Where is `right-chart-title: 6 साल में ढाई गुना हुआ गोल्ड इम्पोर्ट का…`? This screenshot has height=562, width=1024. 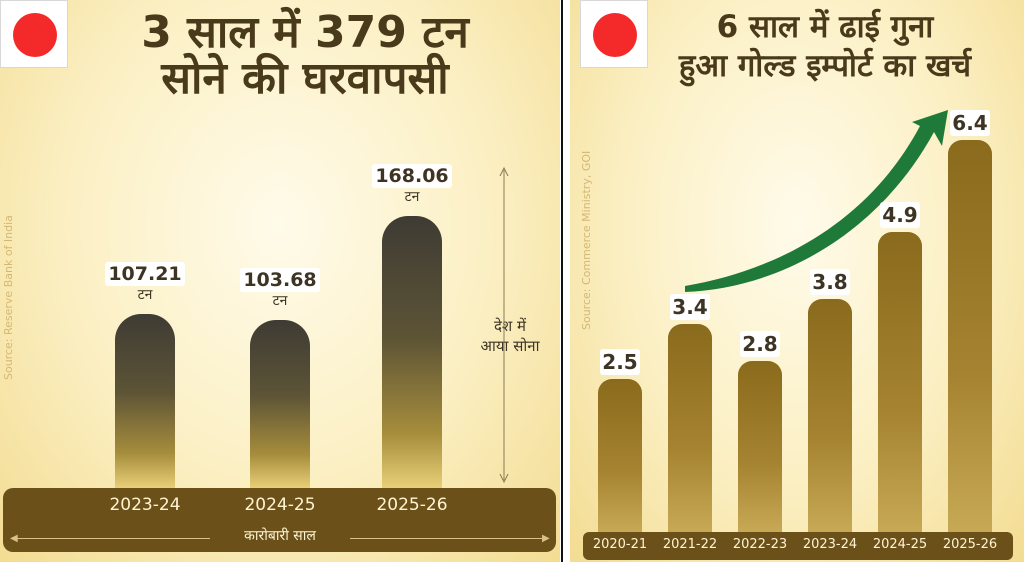 right-chart-title: 6 साल में ढाई गुना हुआ गोल्ड इम्पोर्ट का… is located at coordinates (825, 47).